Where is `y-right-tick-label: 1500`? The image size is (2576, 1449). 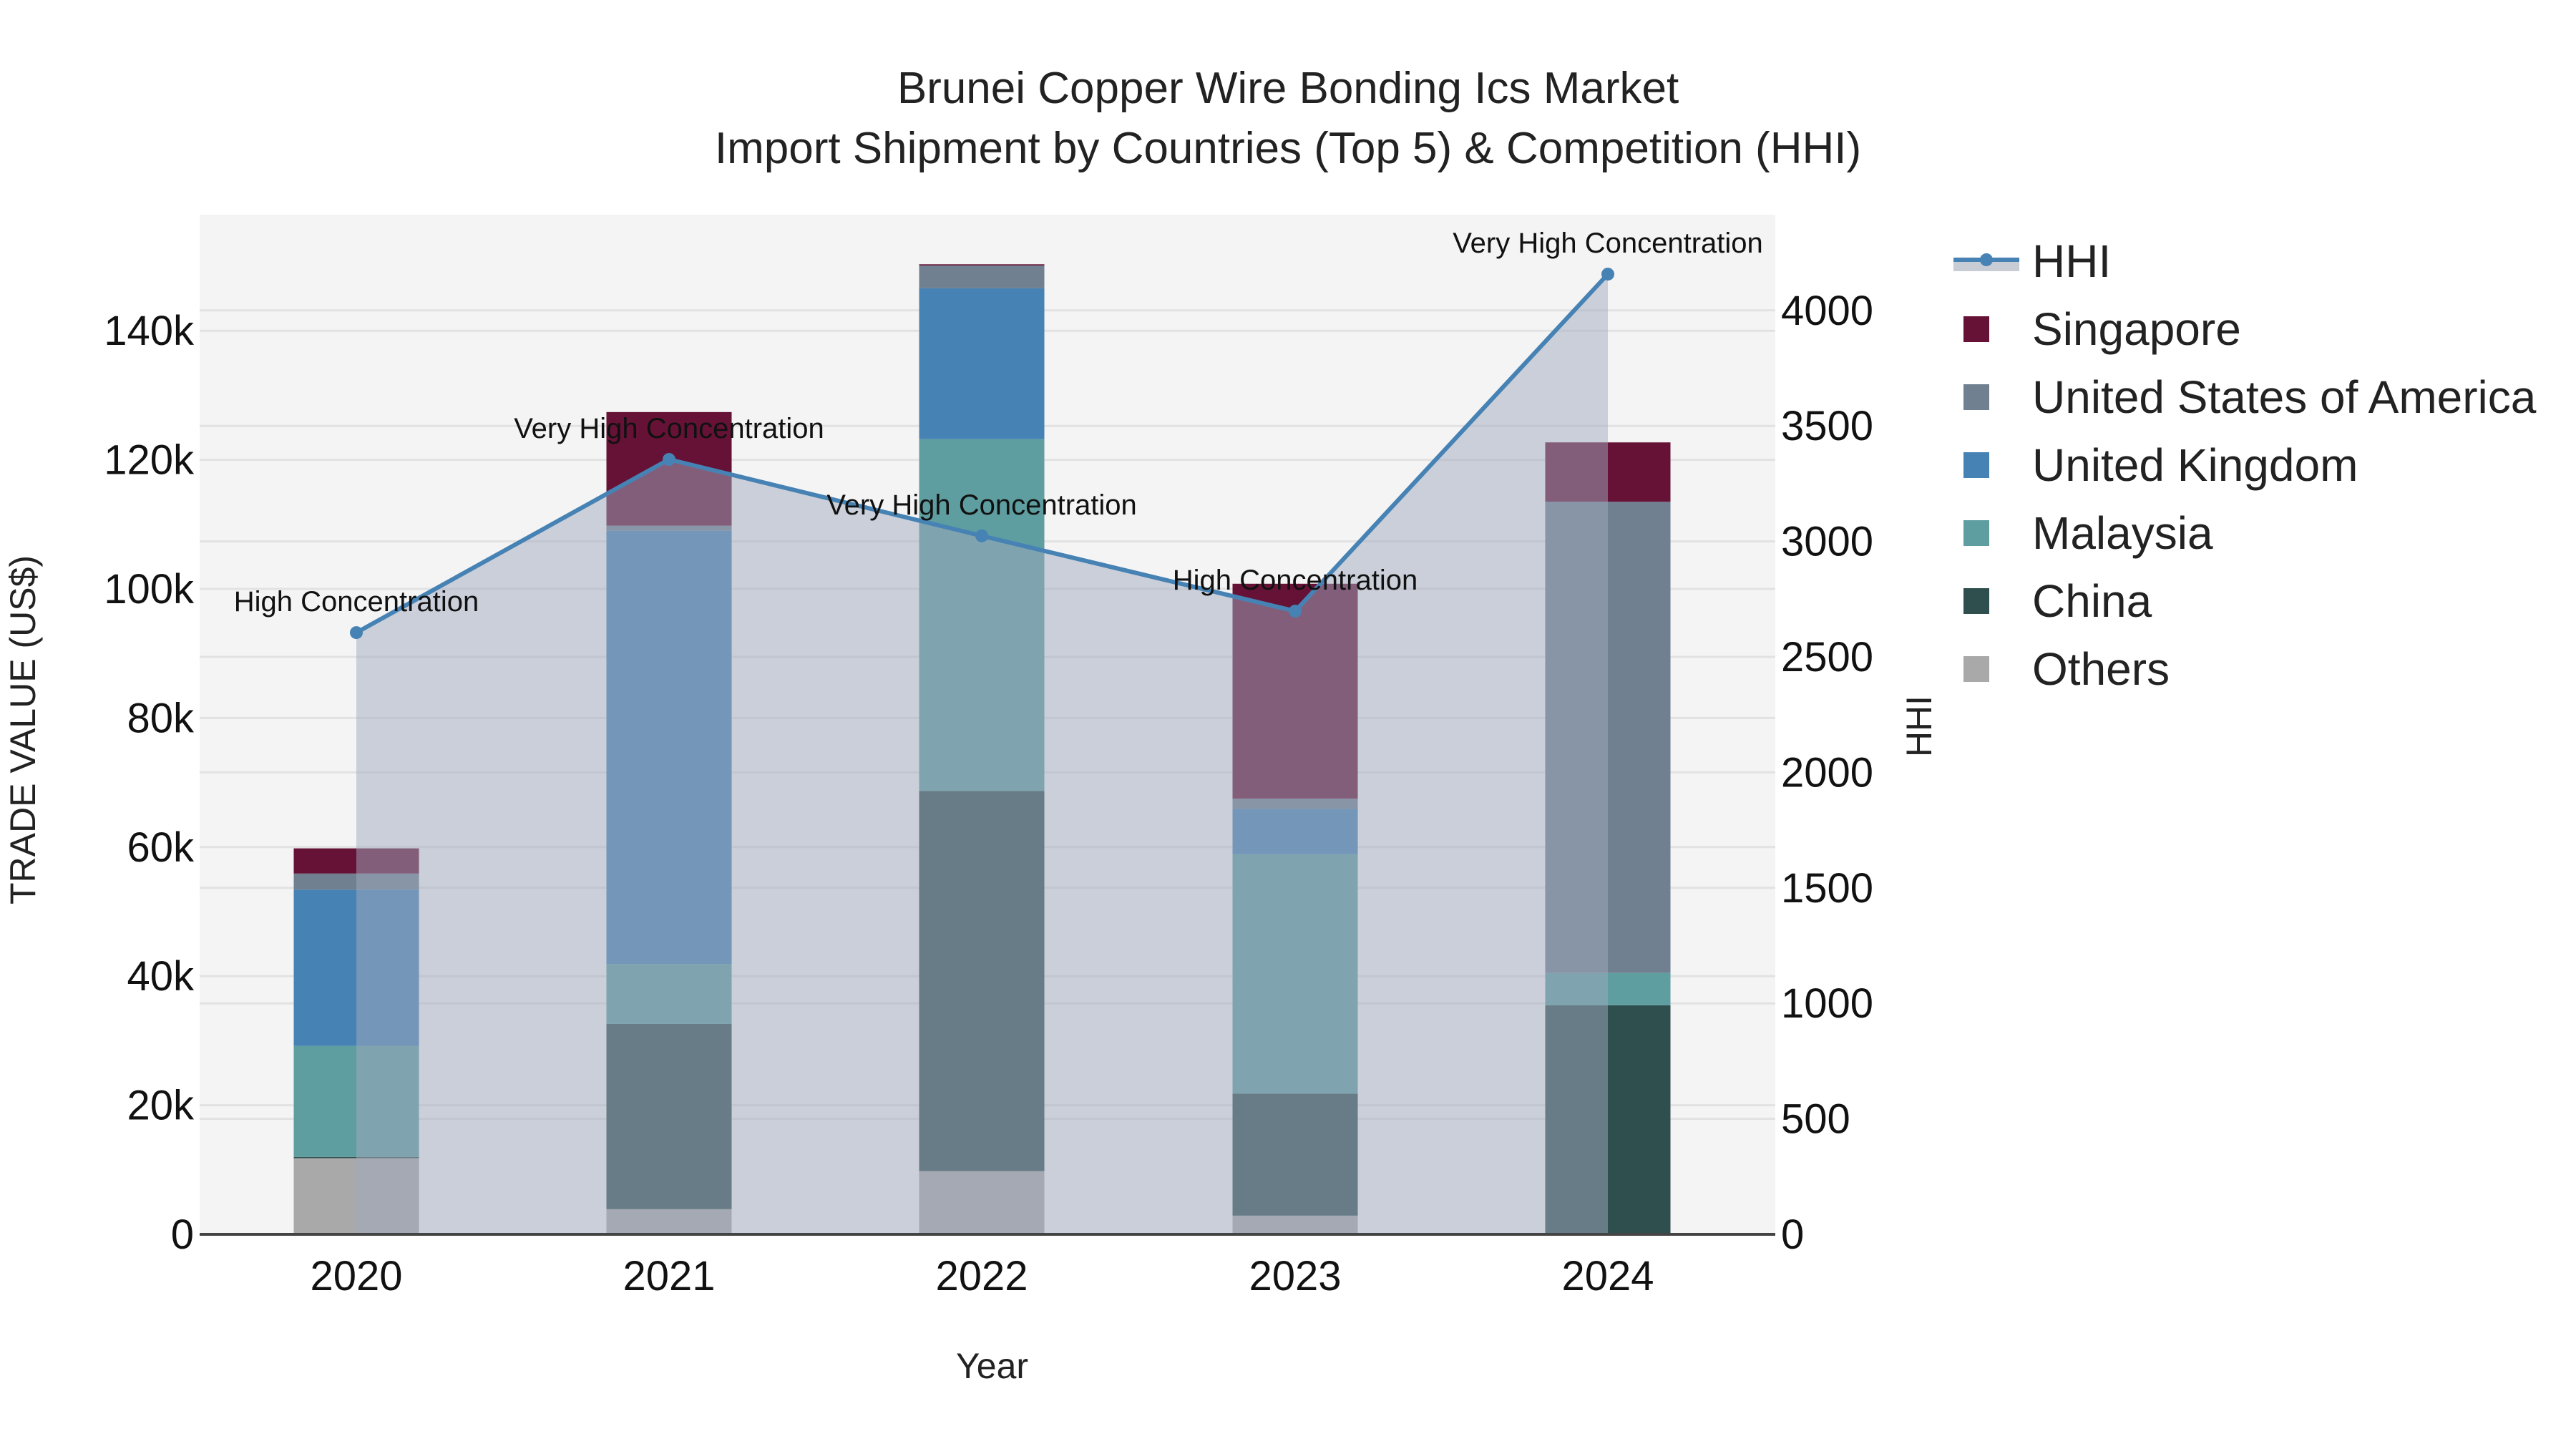 y-right-tick-label: 1500 is located at coordinates (1827, 888).